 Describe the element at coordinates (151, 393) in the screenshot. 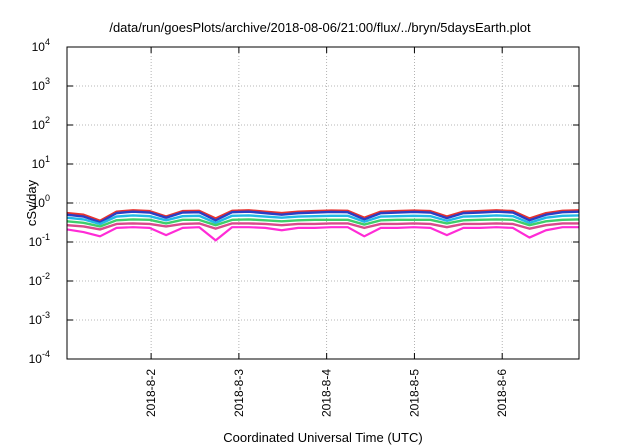

I see `x-tick-label: 2018-8-2` at that location.